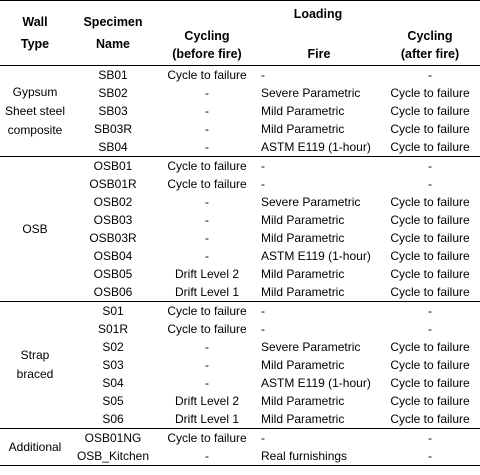 Image resolution: width=480 pixels, height=475 pixels. What do you see at coordinates (113, 220) in the screenshot?
I see `specimen-name-cell: OSB03` at bounding box center [113, 220].